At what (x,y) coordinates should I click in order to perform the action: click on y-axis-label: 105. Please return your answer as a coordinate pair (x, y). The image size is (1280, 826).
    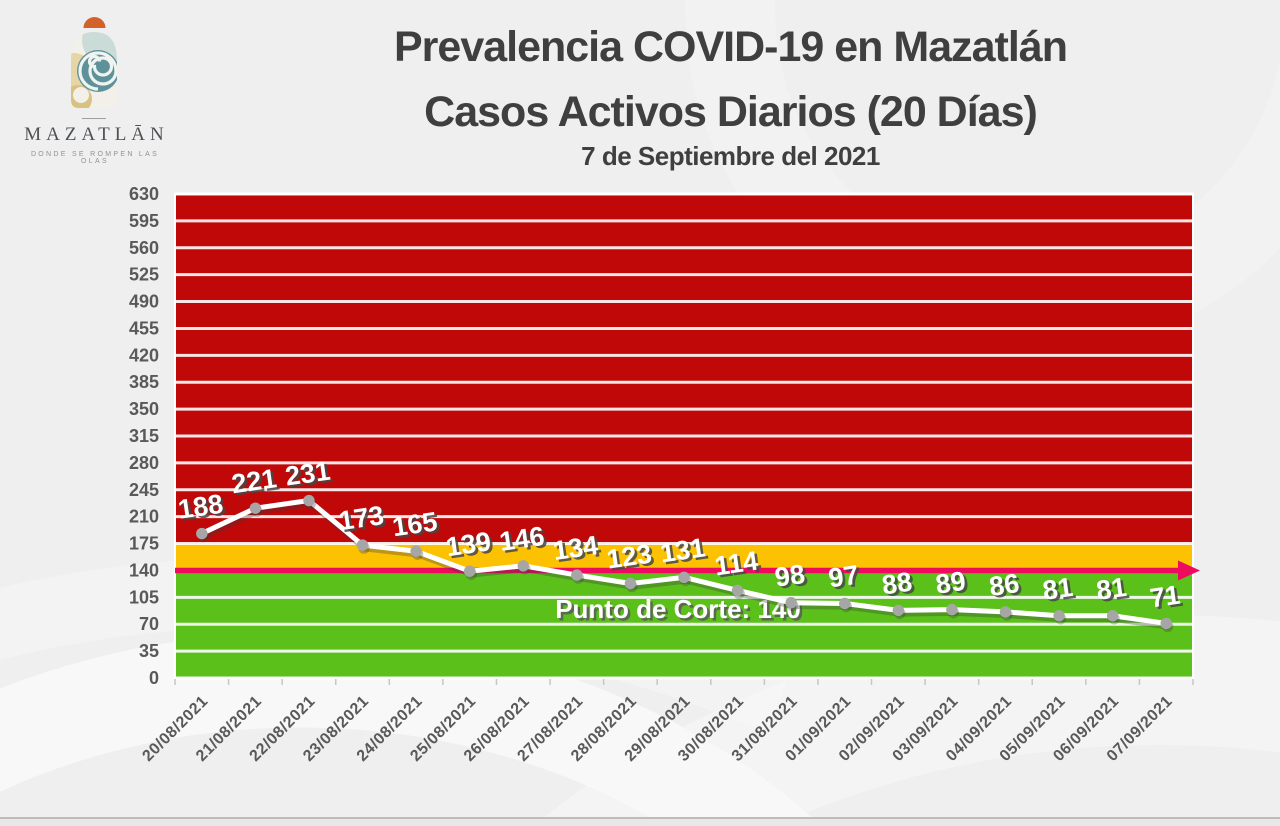
    Looking at the image, I should click on (144, 597).